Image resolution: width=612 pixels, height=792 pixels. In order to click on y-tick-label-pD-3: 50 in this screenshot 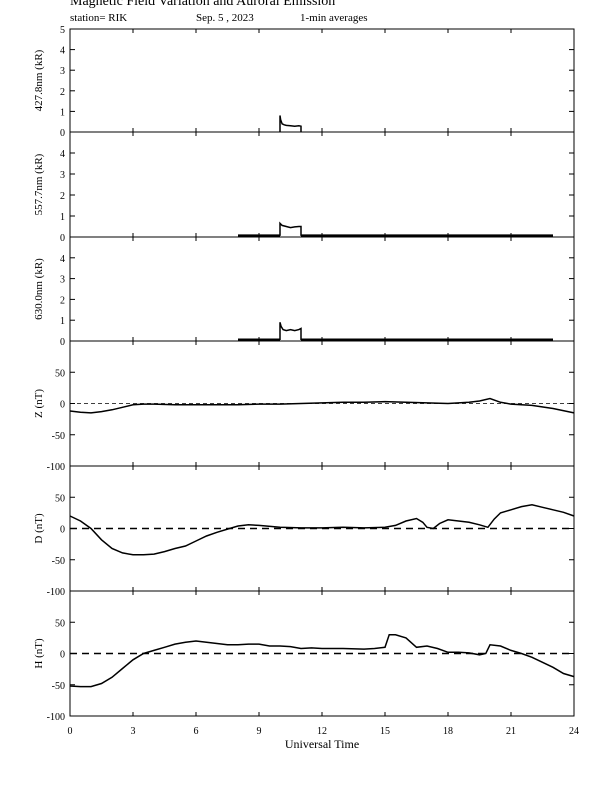, I will do `click(60, 498)`.